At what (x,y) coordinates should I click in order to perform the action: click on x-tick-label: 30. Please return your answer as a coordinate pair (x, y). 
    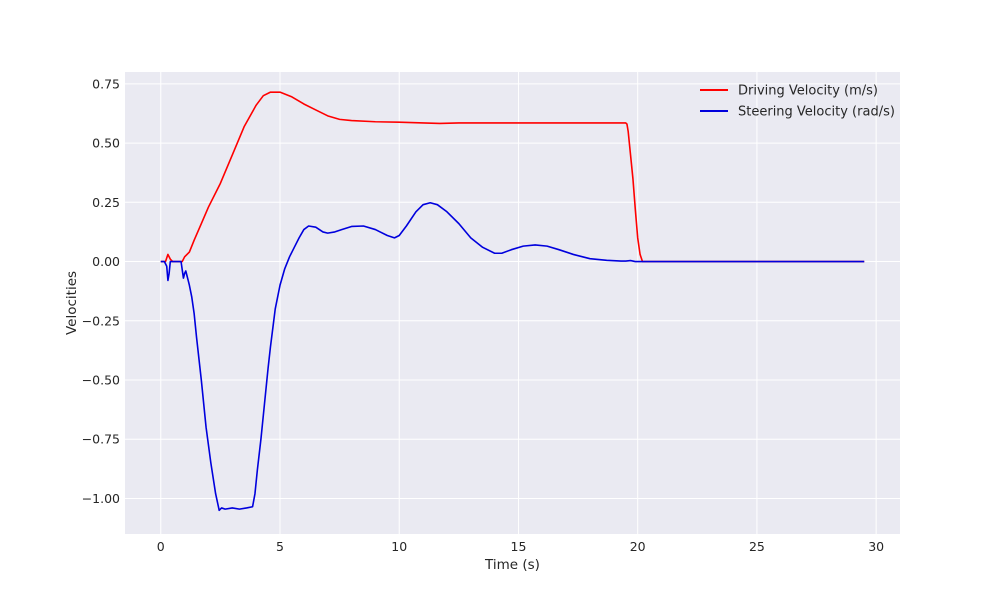
    Looking at the image, I should click on (876, 546).